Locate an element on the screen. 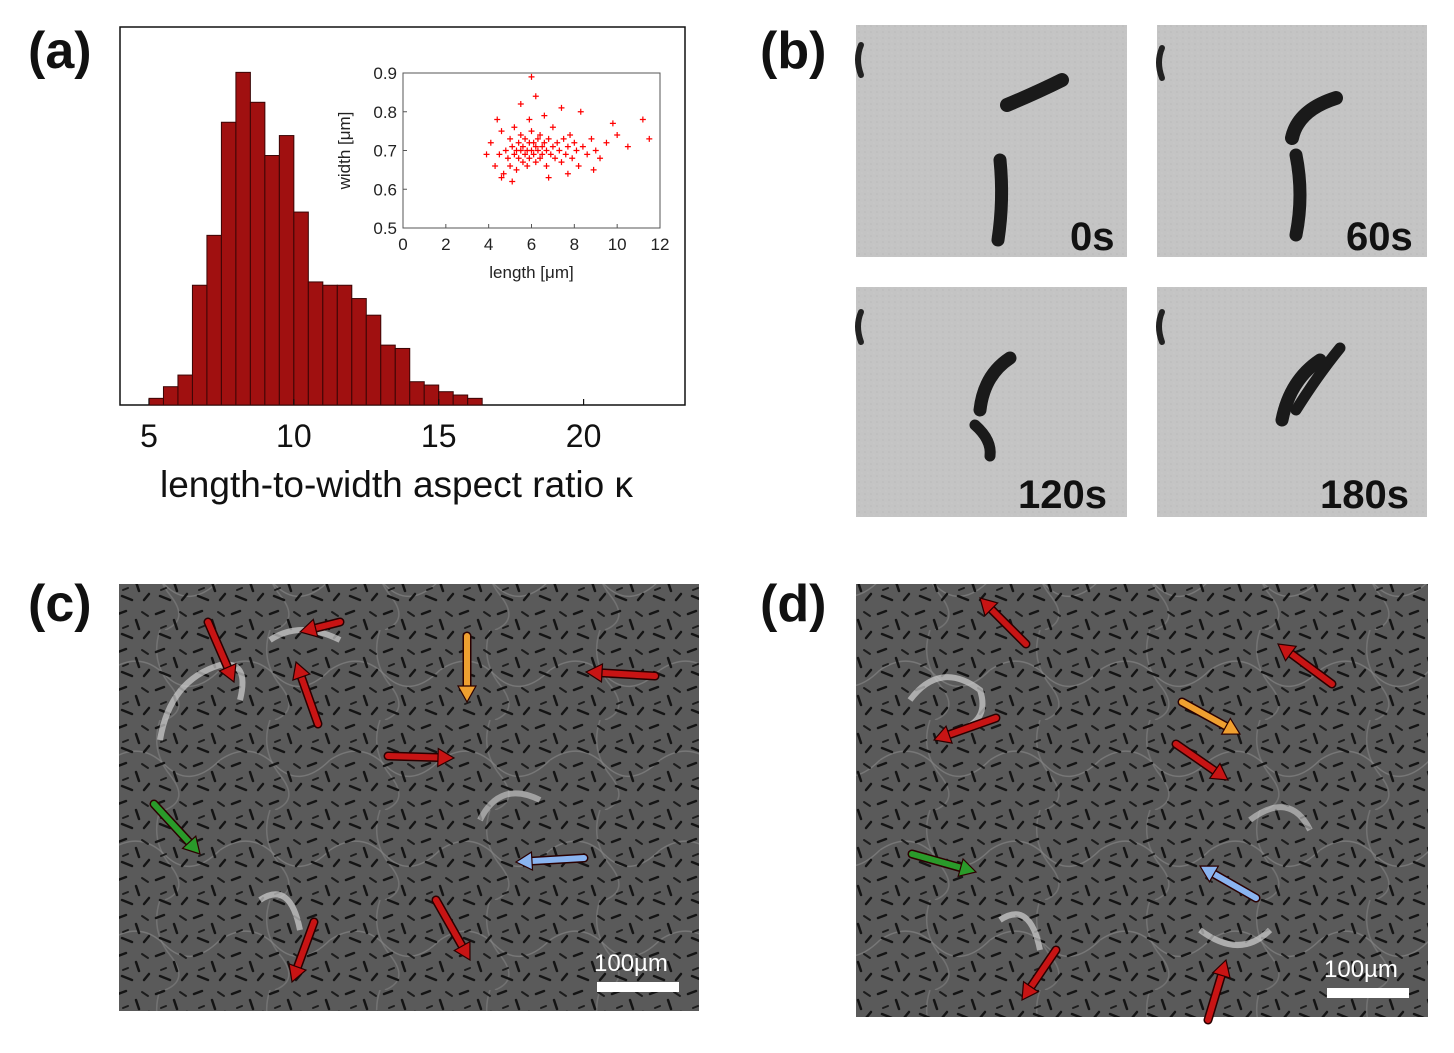 The width and height of the screenshot is (1454, 1053). panel-b-label: (b) is located at coordinates (793, 51).